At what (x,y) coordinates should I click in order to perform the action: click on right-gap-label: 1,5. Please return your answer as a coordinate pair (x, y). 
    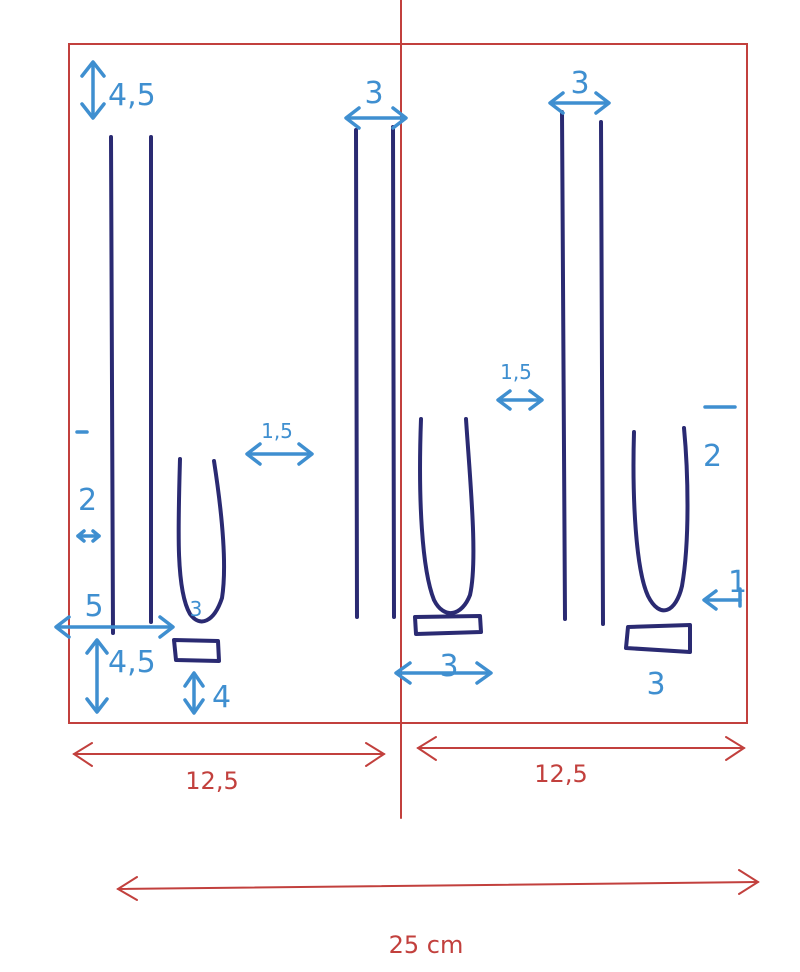
    Looking at the image, I should click on (516, 372).